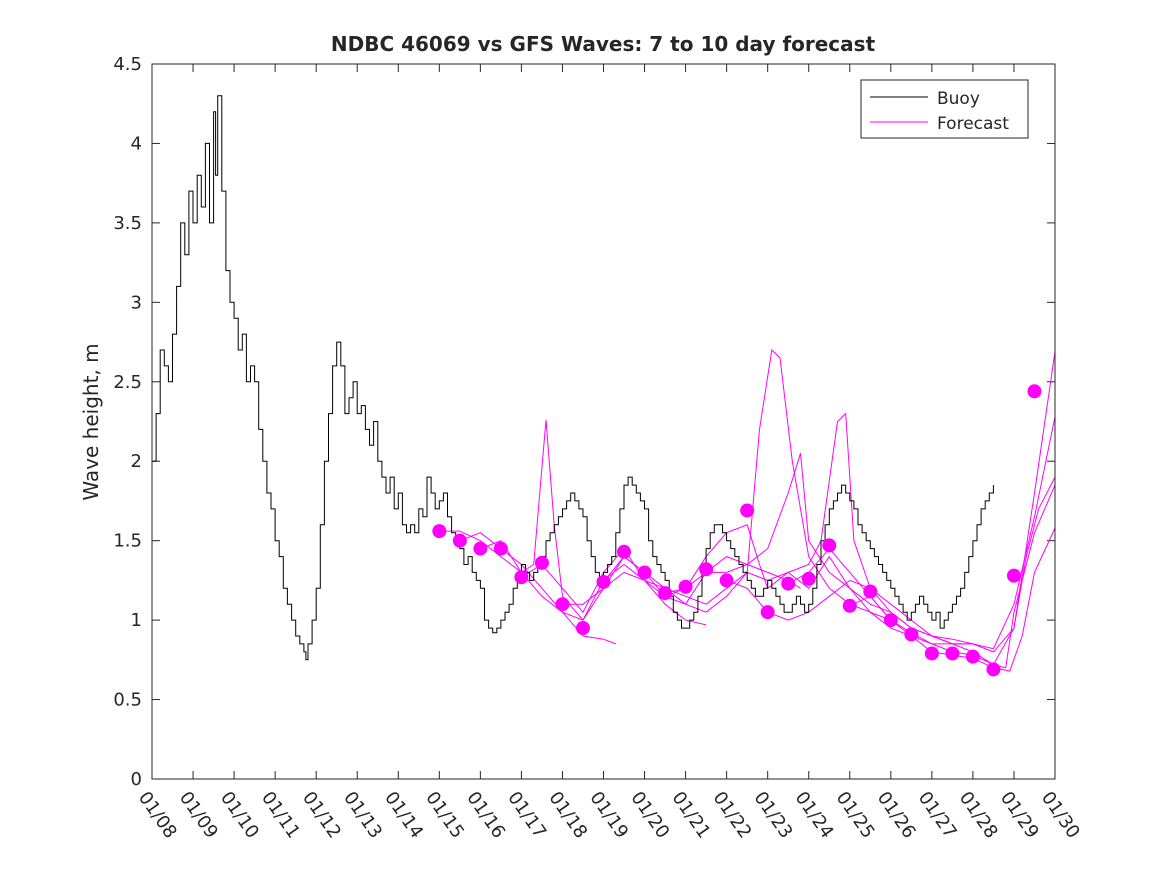  What do you see at coordinates (127, 382) in the screenshot?
I see `y-tick-label: 2.5` at bounding box center [127, 382].